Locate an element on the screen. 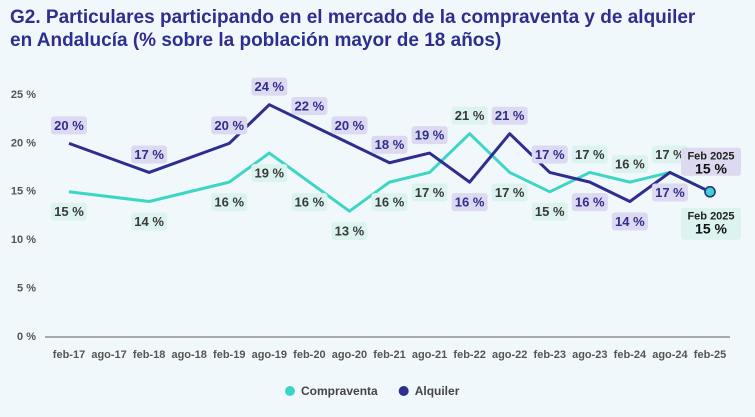 The width and height of the screenshot is (755, 417). value-label: 24 % is located at coordinates (269, 86).